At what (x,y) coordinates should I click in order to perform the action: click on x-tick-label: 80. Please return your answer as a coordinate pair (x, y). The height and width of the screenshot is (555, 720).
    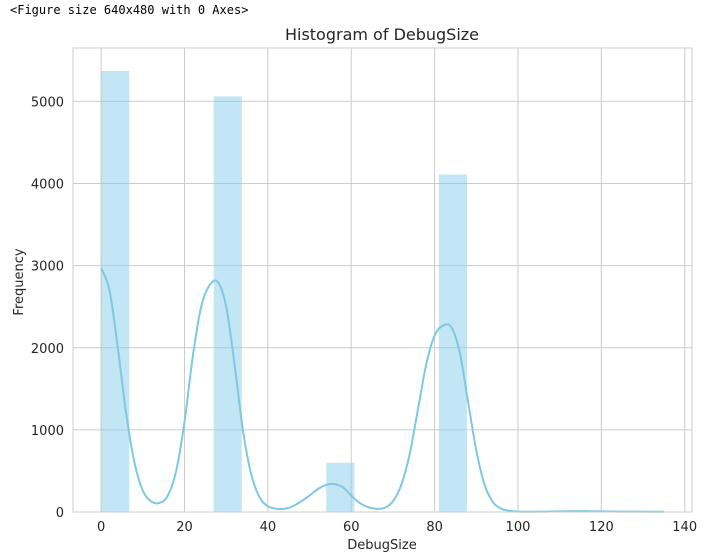
    Looking at the image, I should click on (434, 527).